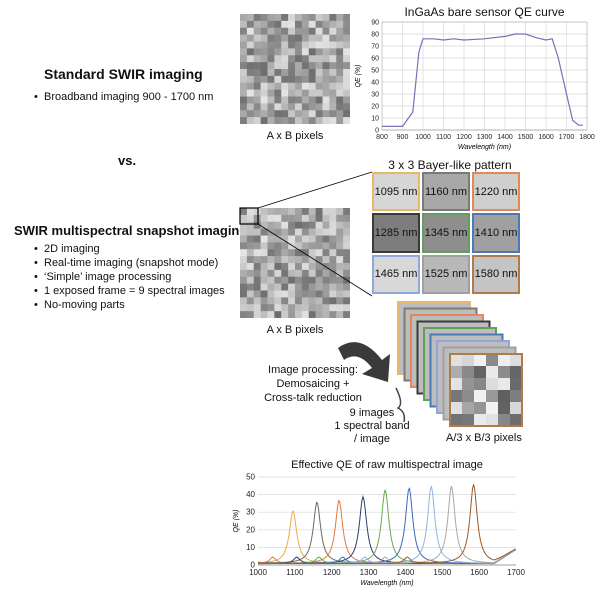  What do you see at coordinates (129, 291) in the screenshot?
I see `multispectral-bullet-3: 1 exposed frame = 9 spectral images` at bounding box center [129, 291].